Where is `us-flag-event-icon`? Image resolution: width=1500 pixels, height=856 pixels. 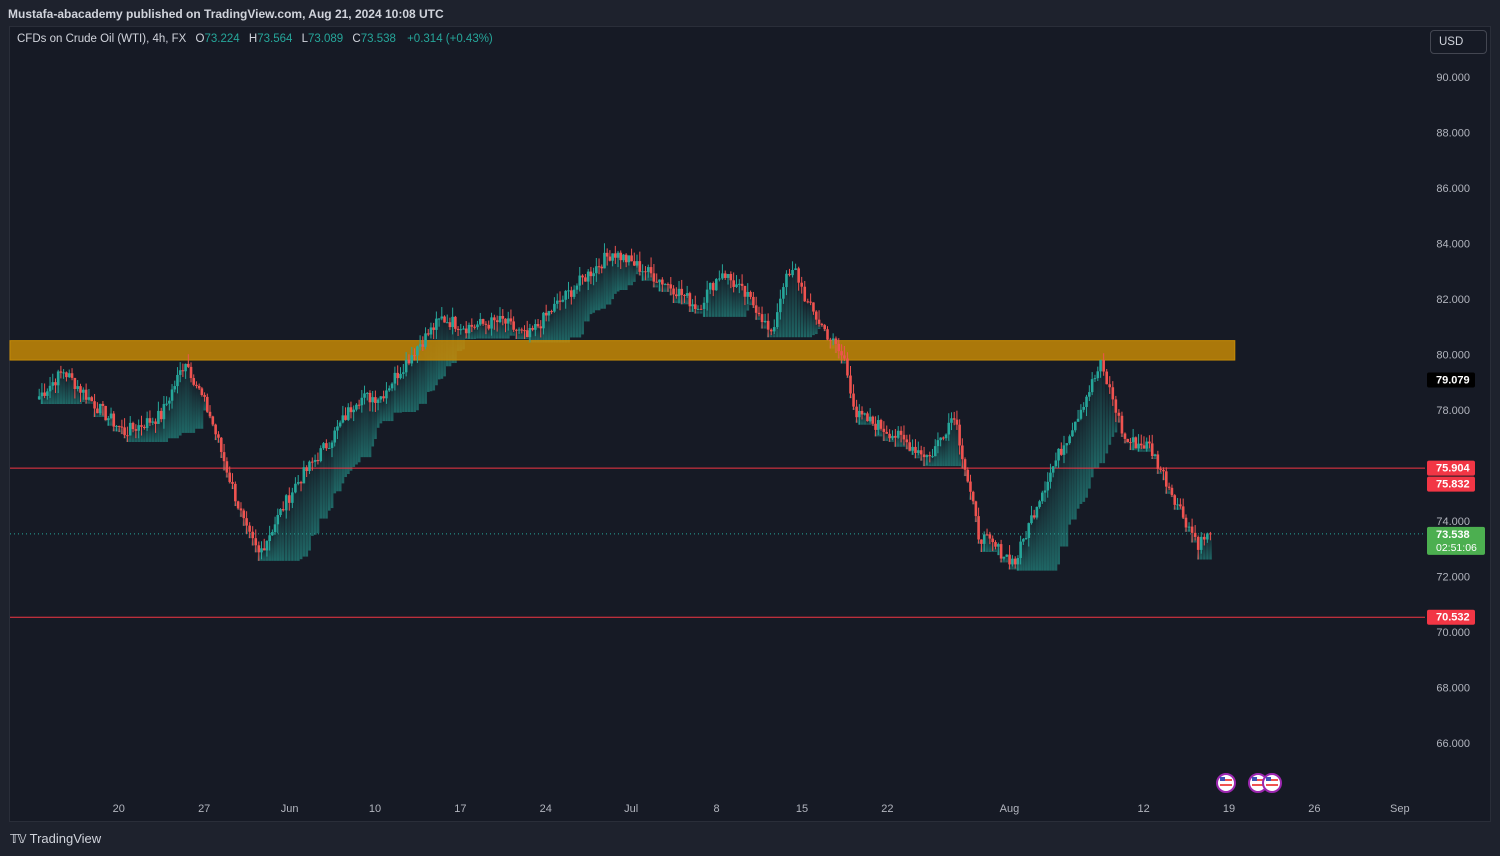 us-flag-event-icon is located at coordinates (1226, 783).